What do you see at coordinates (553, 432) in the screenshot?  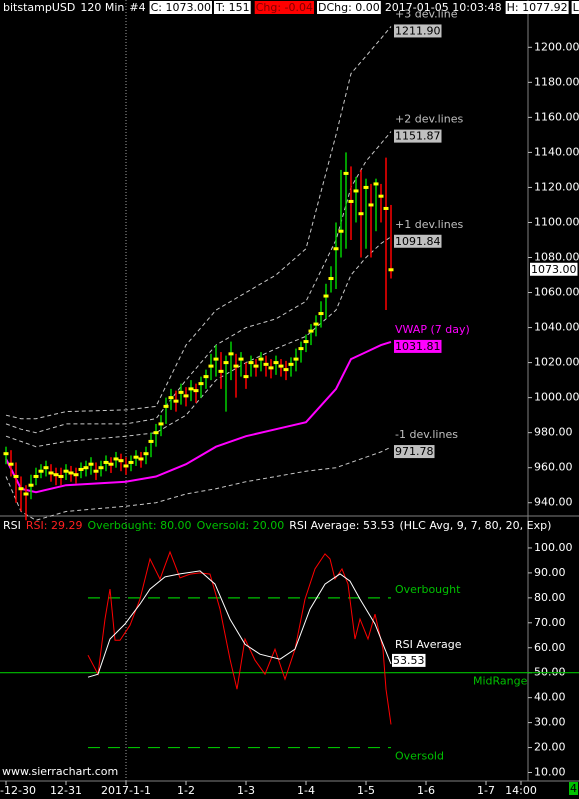 I see `y-tick-label: 980.00` at bounding box center [553, 432].